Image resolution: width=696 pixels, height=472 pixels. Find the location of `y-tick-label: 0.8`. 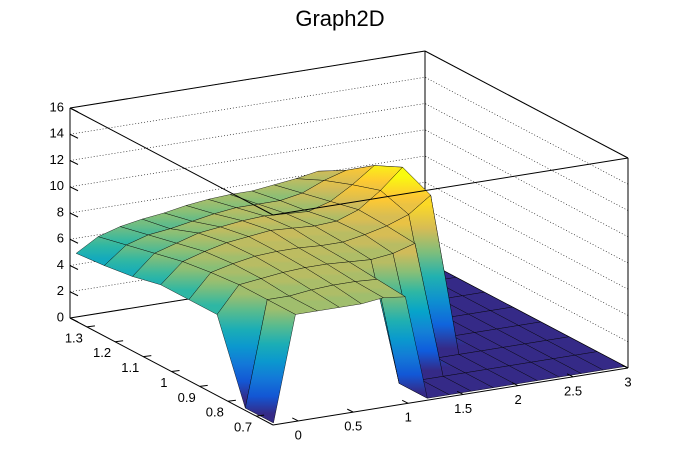

y-tick-label: 0.8 is located at coordinates (215, 412).